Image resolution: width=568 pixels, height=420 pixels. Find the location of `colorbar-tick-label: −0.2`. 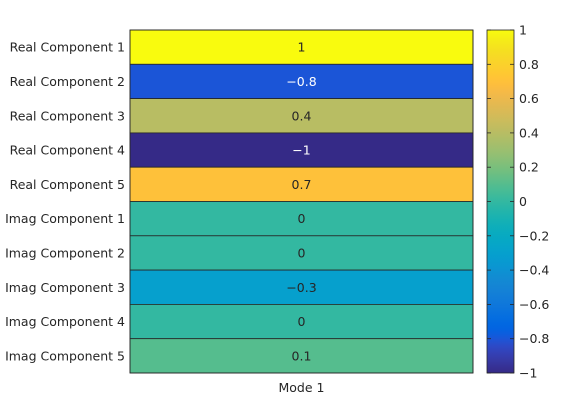

colorbar-tick-label: −0.2 is located at coordinates (534, 235).